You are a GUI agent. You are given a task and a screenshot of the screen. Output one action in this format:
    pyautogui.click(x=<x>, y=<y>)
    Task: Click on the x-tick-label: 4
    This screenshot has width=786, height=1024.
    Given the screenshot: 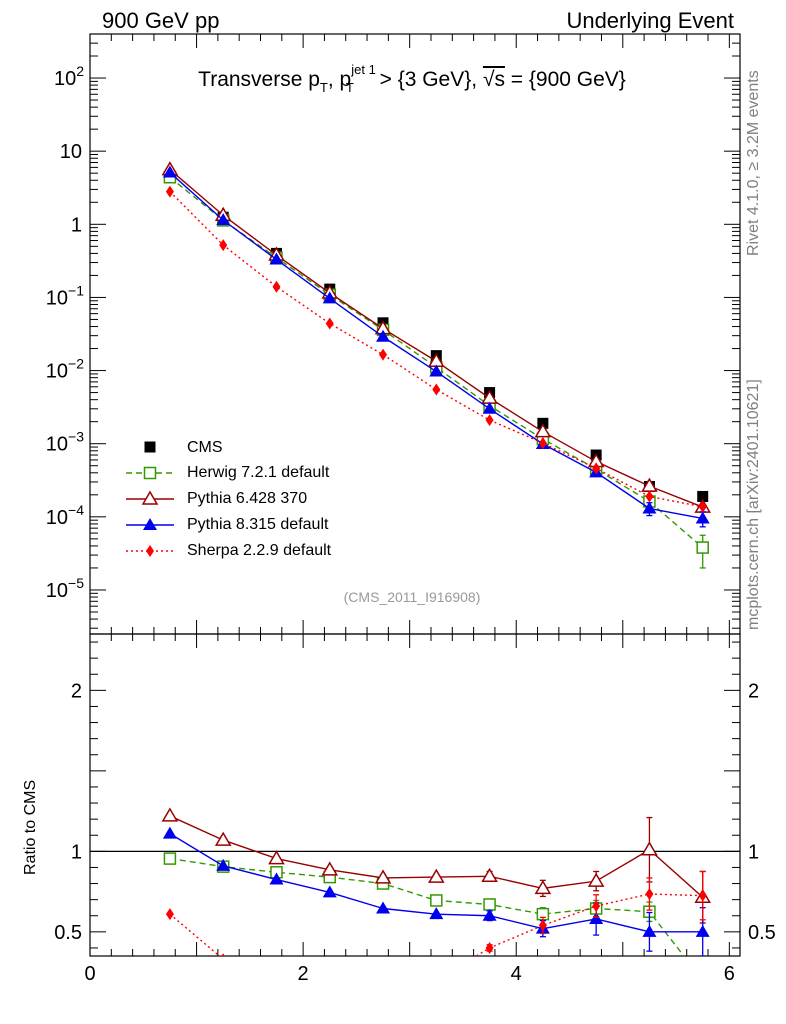 What is the action you would take?
    pyautogui.click(x=516, y=974)
    